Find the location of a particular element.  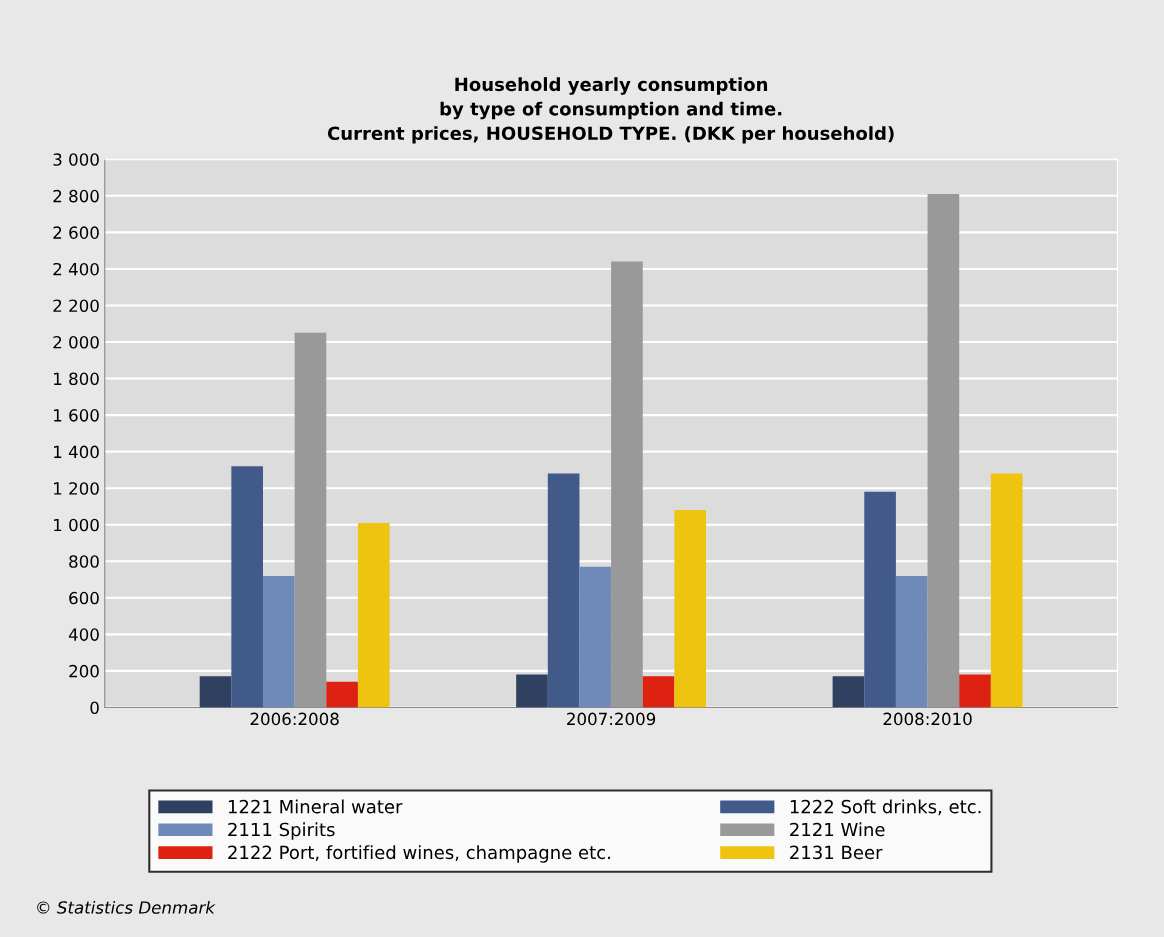

text: © Statistics Denmark is located at coordinates (126, 907).